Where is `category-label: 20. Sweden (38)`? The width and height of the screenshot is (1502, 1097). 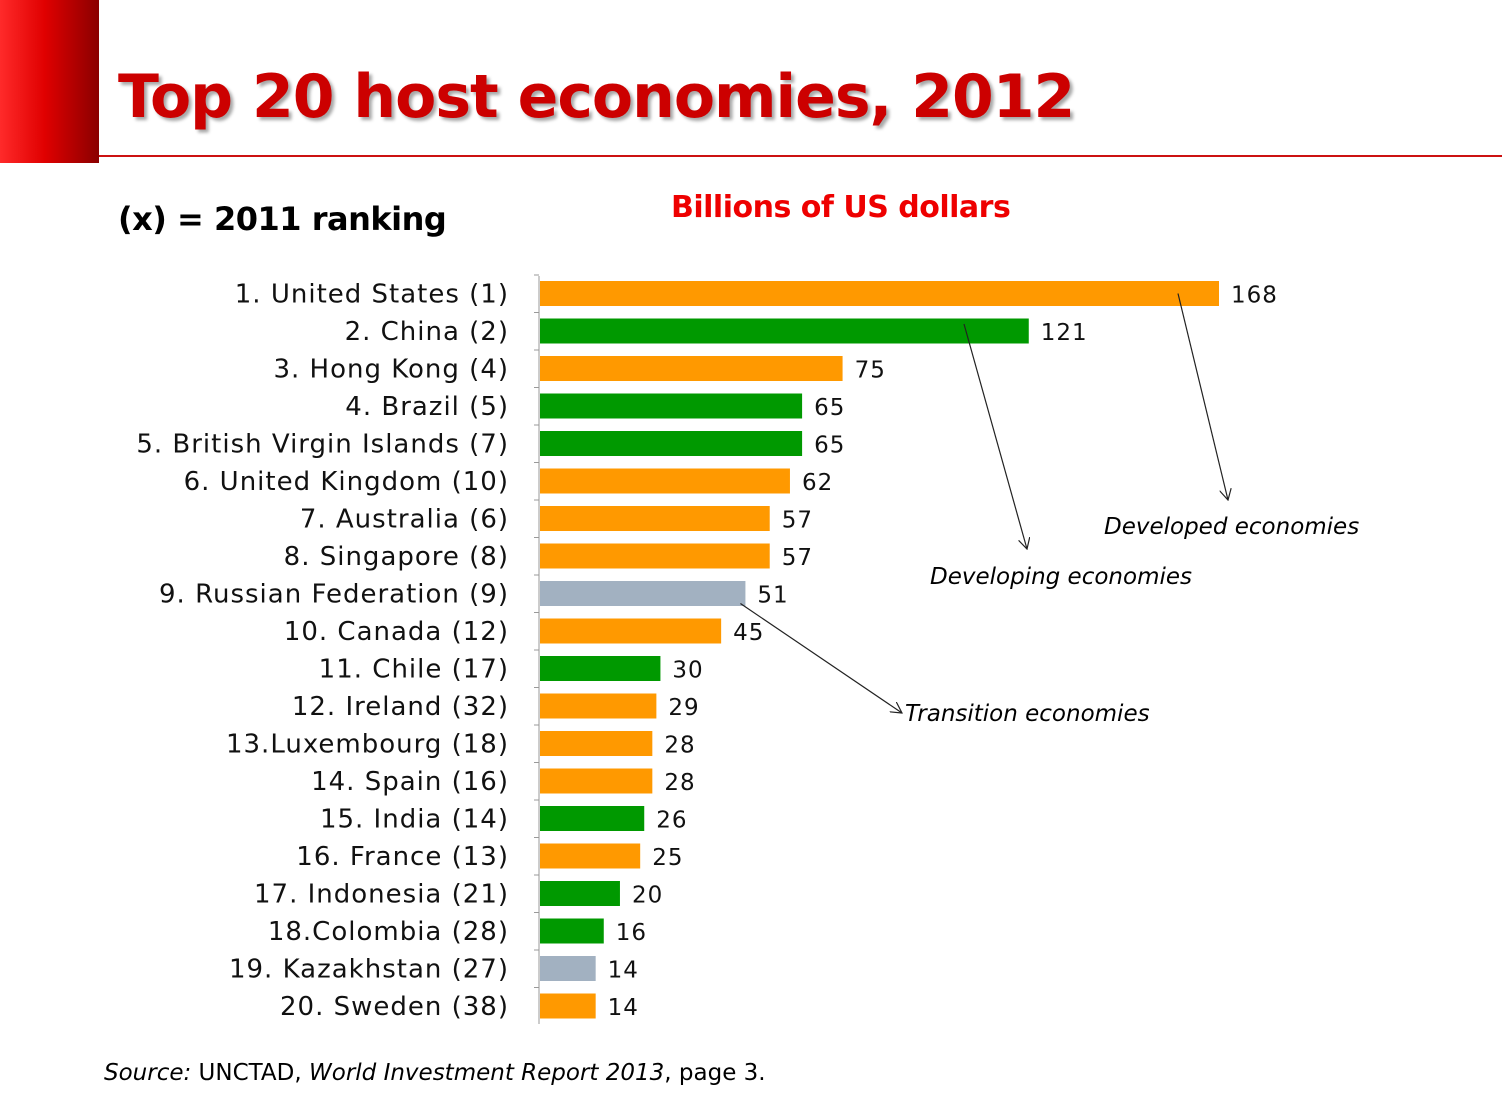
category-label: 20. Sweden (38) is located at coordinates (394, 1007).